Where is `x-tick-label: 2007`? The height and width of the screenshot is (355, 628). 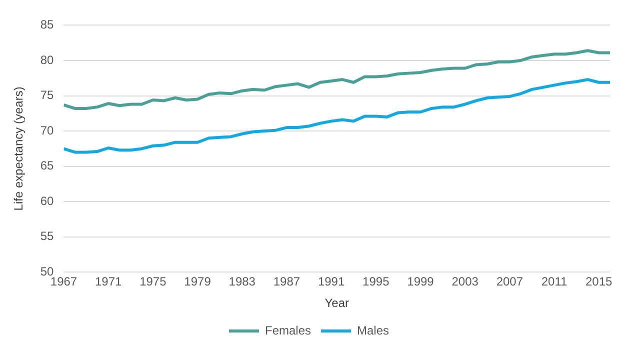 x-tick-label: 2007 is located at coordinates (510, 281).